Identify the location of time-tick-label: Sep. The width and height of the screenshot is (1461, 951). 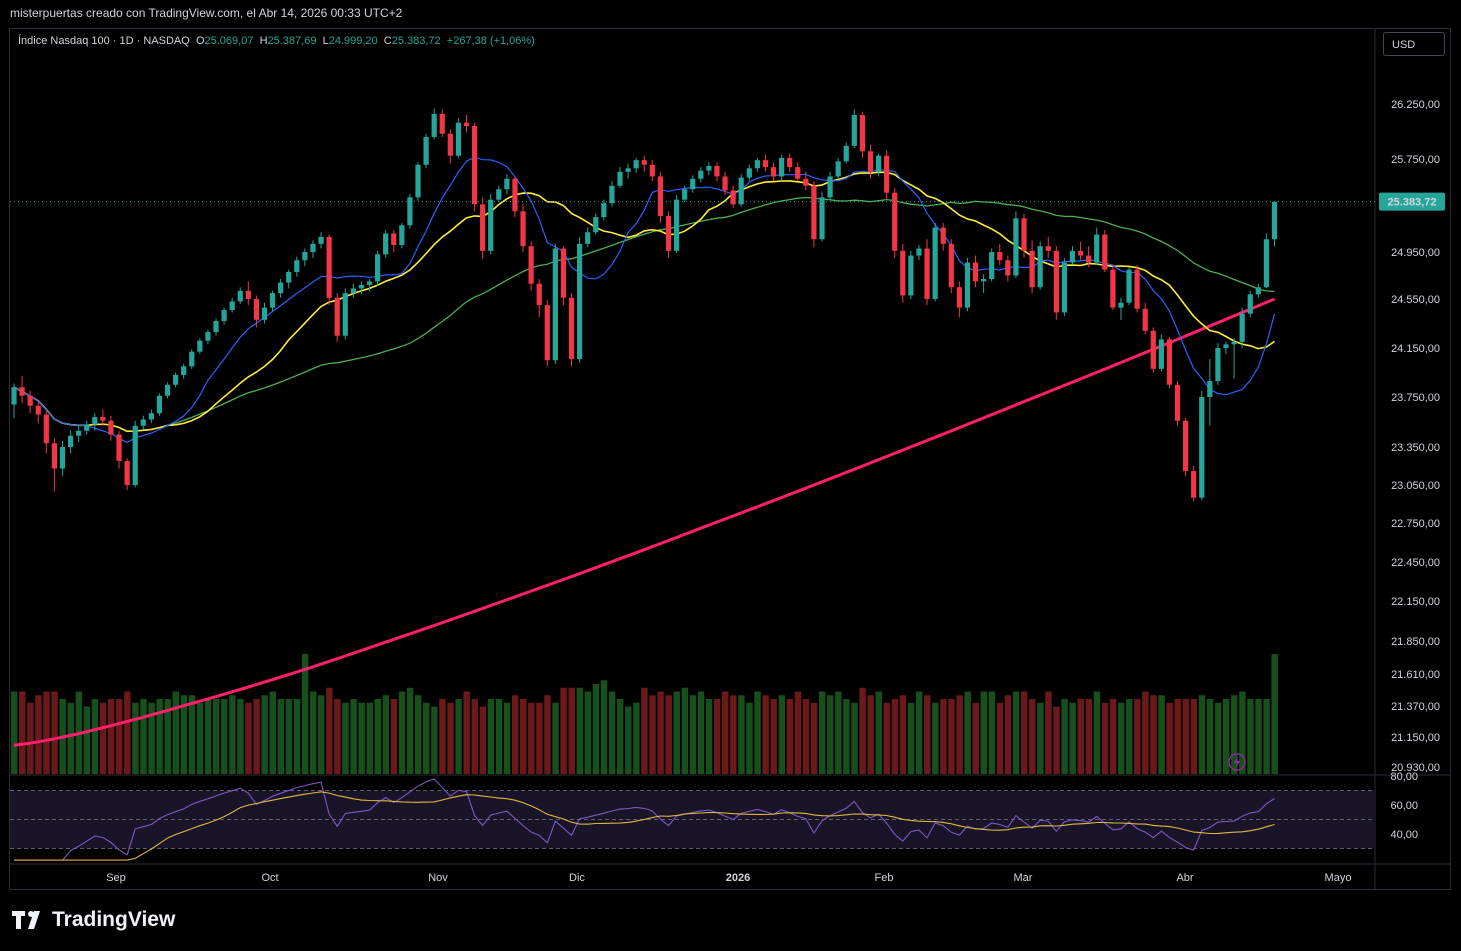
(116, 878).